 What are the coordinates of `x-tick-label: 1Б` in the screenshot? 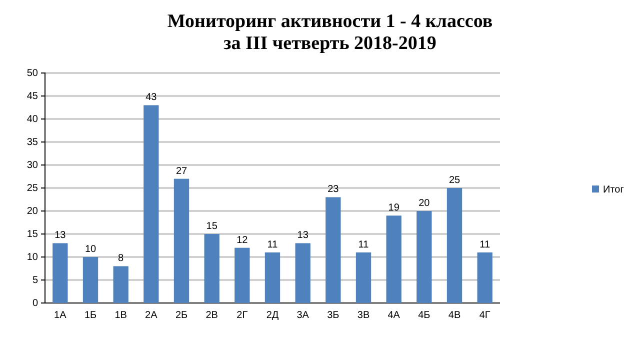 It's located at (90, 316).